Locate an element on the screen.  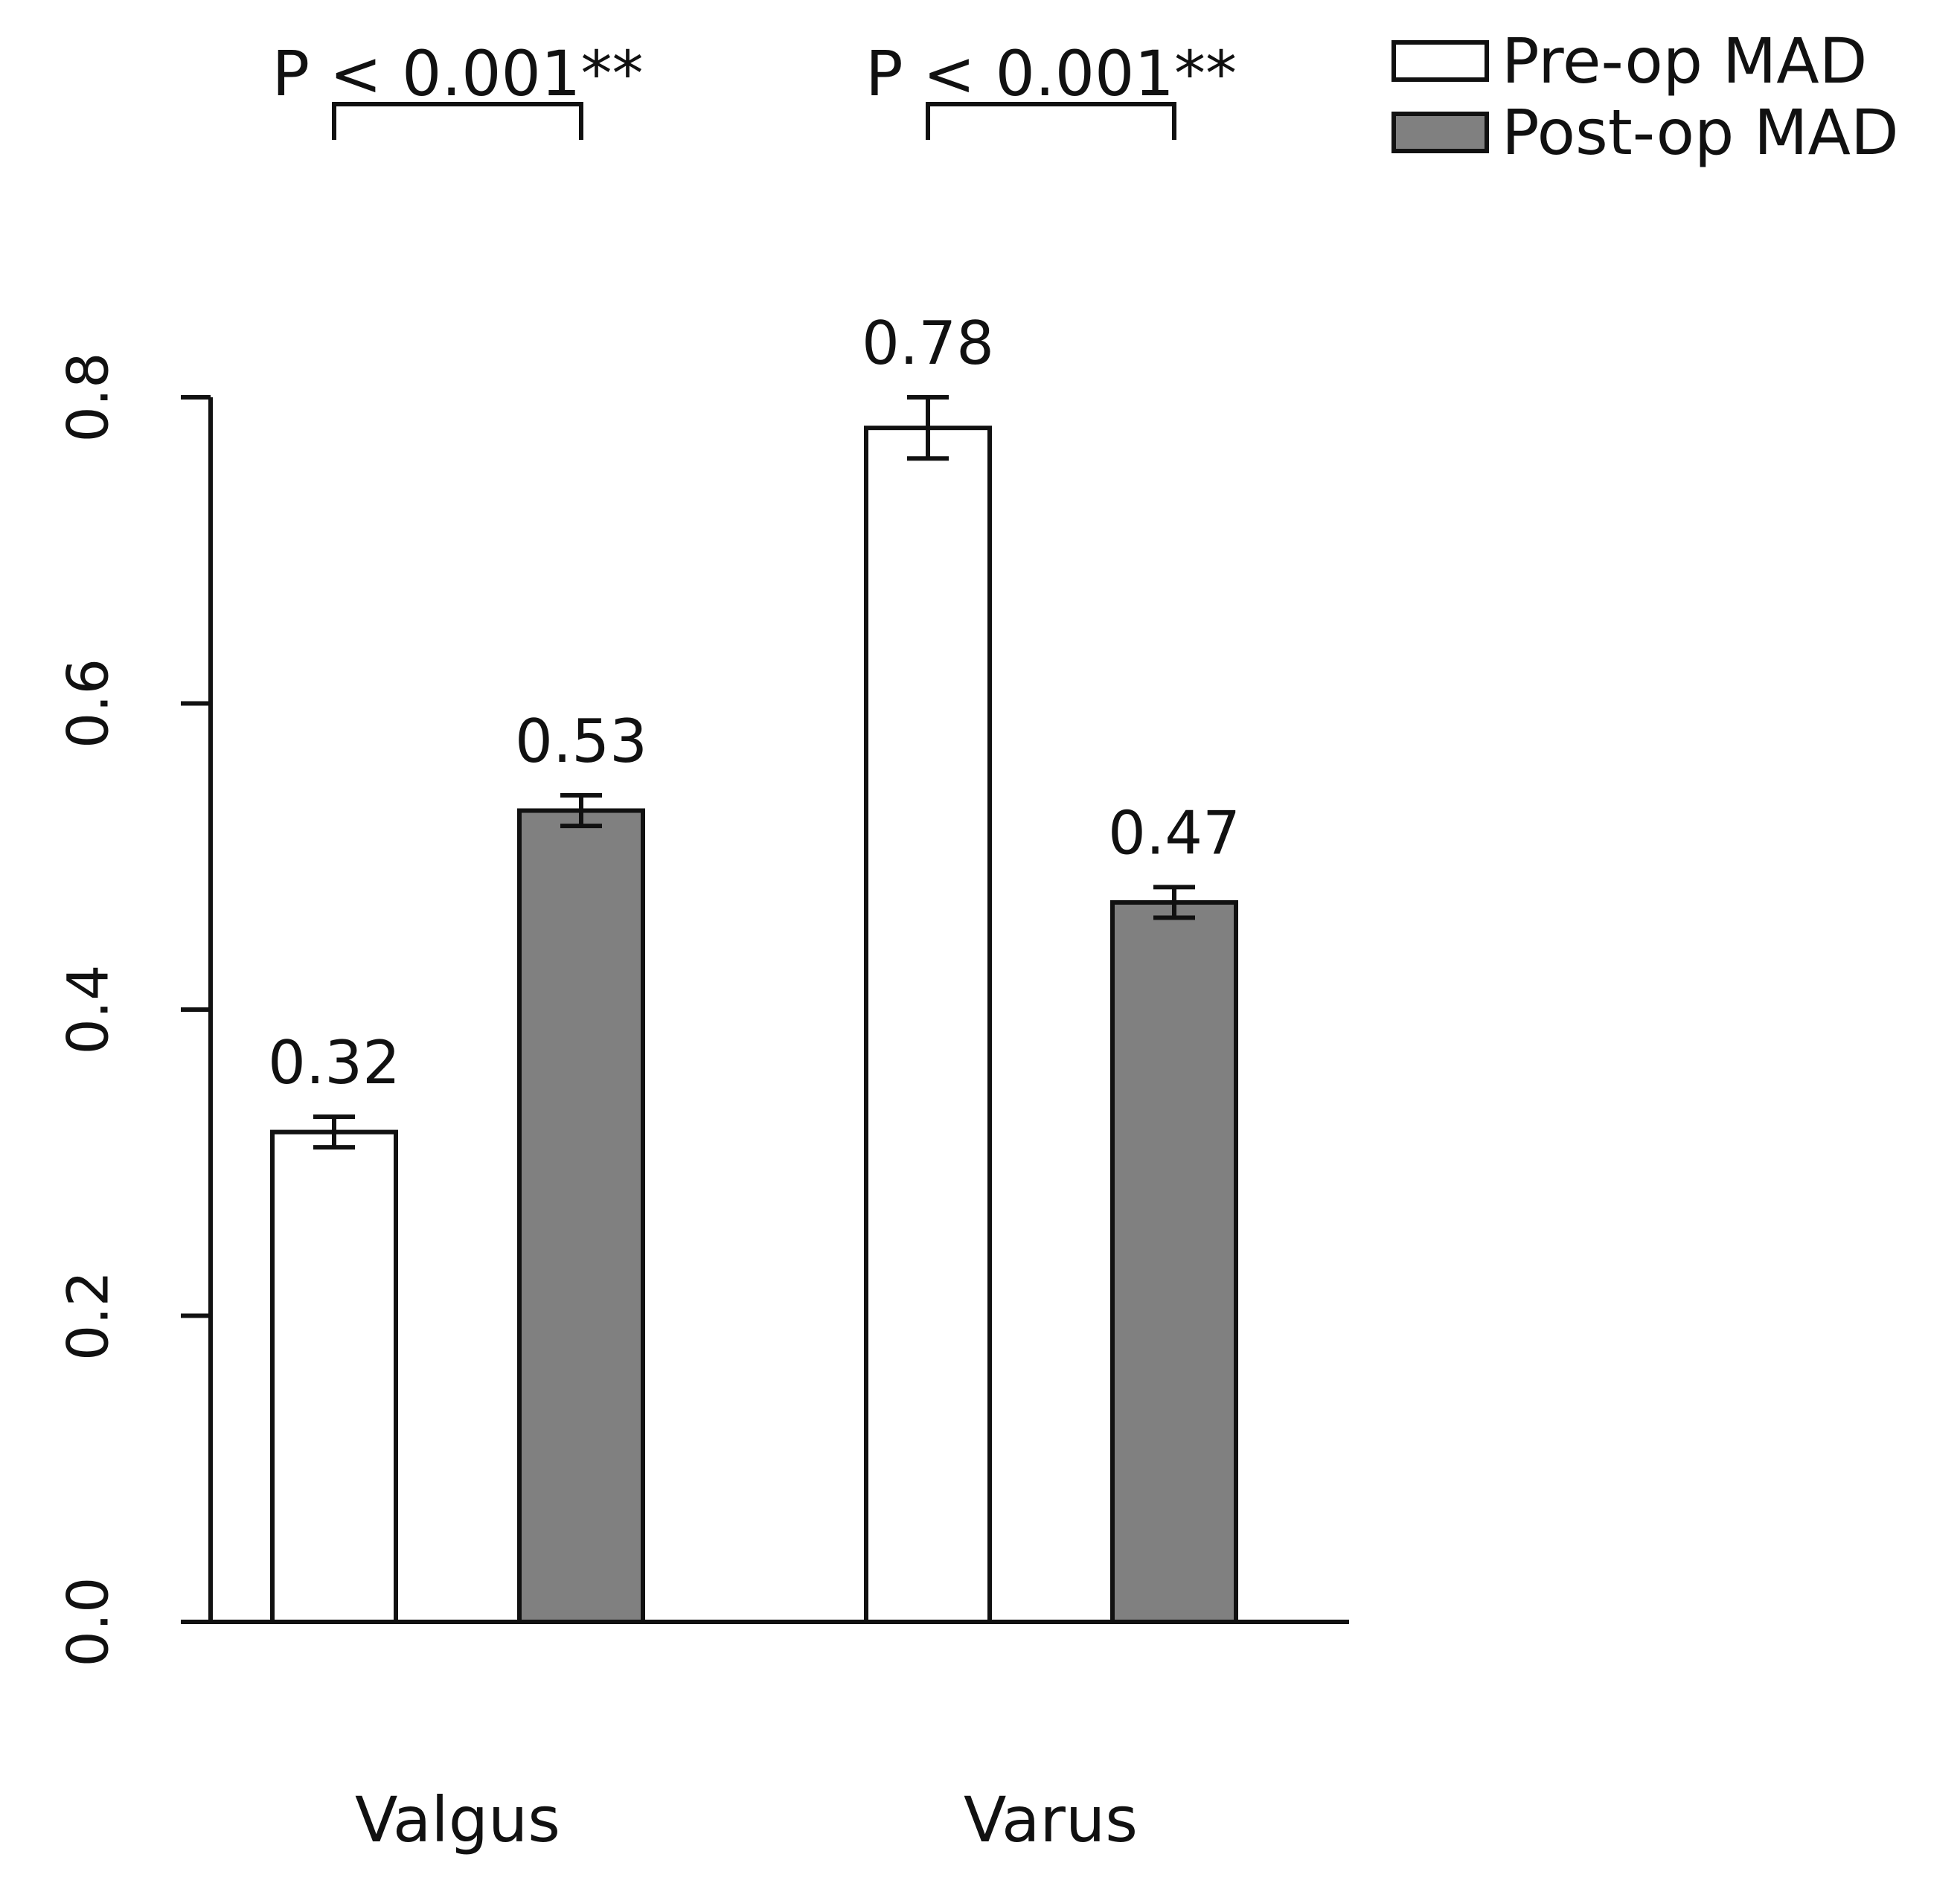
bar-valgus-post-op is located at coordinates (581, 1216).